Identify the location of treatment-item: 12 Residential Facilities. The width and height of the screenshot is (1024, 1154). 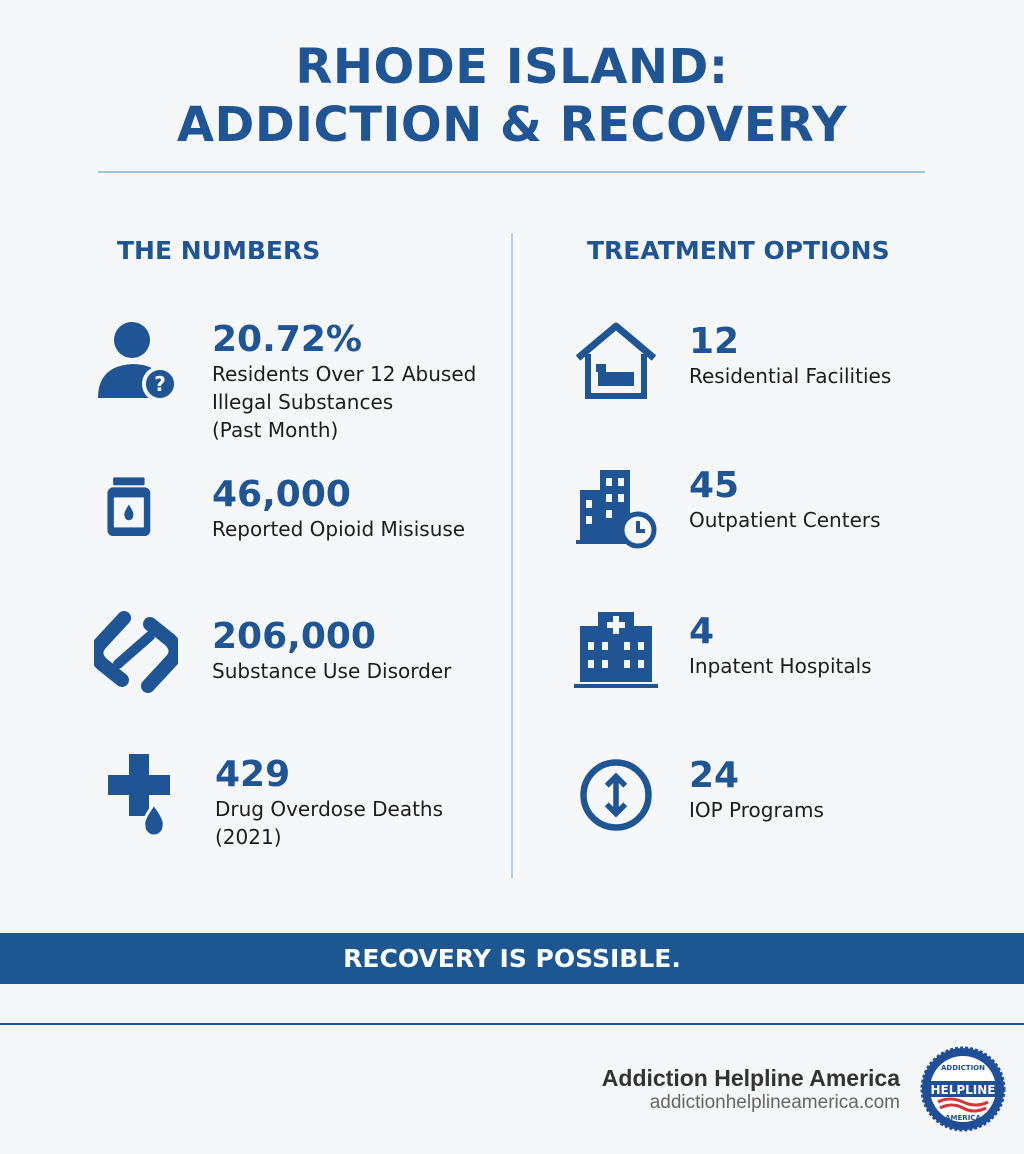
(790, 356).